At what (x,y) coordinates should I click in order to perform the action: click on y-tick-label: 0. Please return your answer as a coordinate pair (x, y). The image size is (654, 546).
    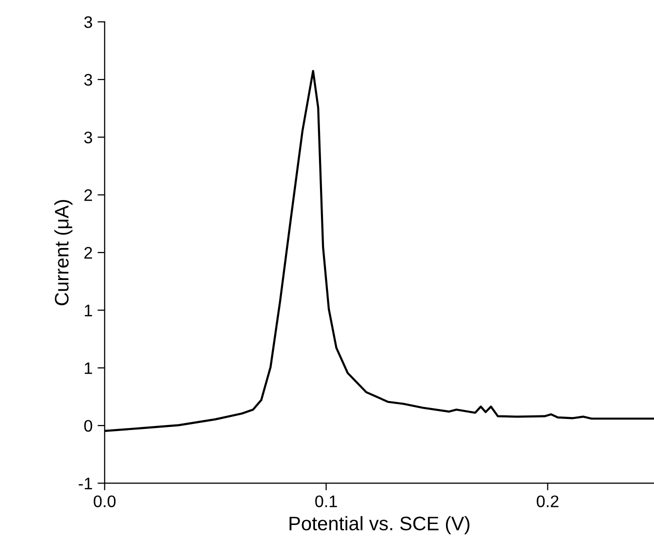
    Looking at the image, I should click on (88, 426).